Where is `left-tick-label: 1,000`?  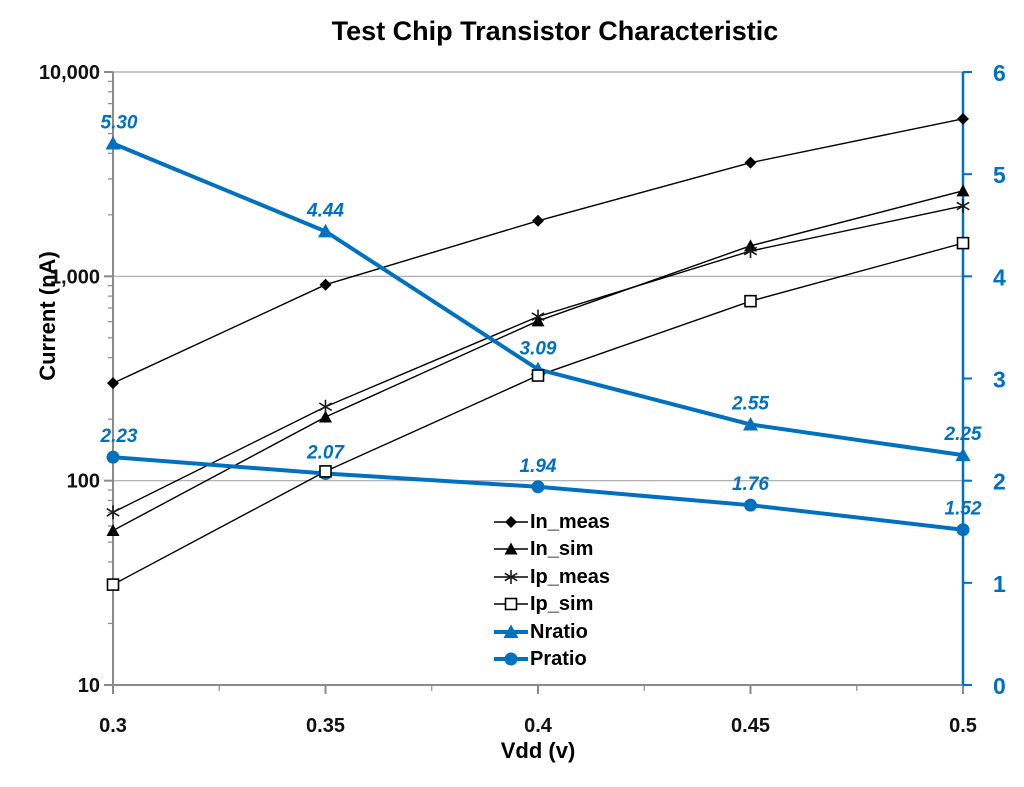 left-tick-label: 1,000 is located at coordinates (75, 277).